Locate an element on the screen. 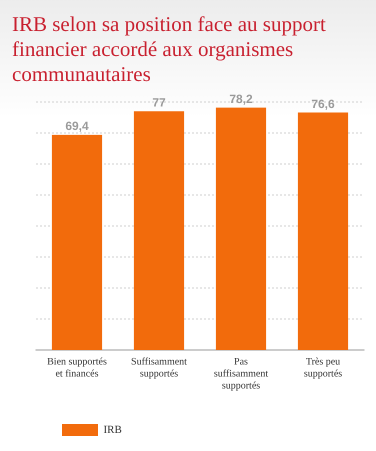 This screenshot has width=376, height=451. x-tick-label: Suffisamment supportés is located at coordinates (159, 368).